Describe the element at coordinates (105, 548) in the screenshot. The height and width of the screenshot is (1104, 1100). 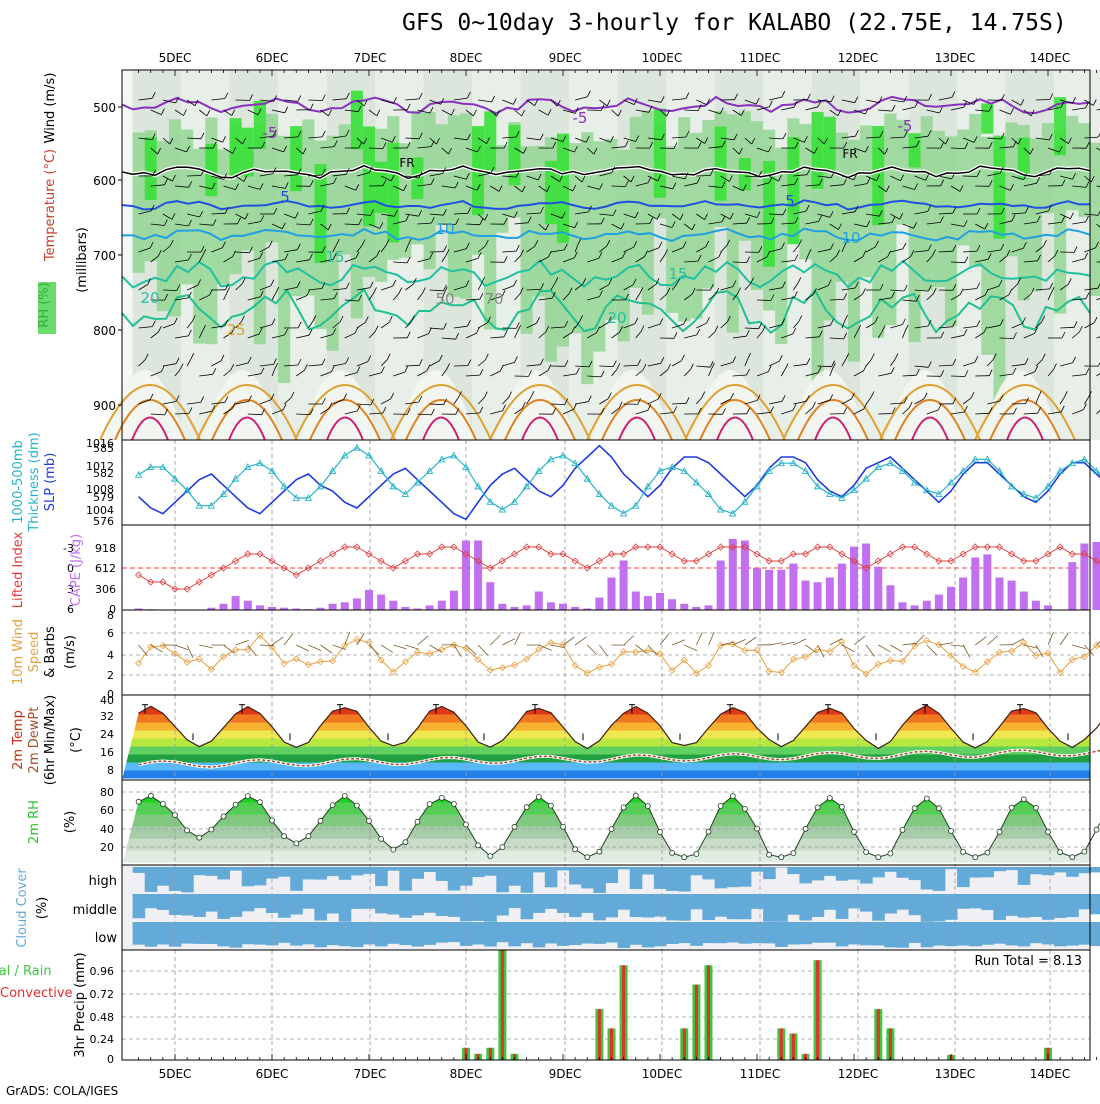
I see `cape-tick-label: 918` at that location.